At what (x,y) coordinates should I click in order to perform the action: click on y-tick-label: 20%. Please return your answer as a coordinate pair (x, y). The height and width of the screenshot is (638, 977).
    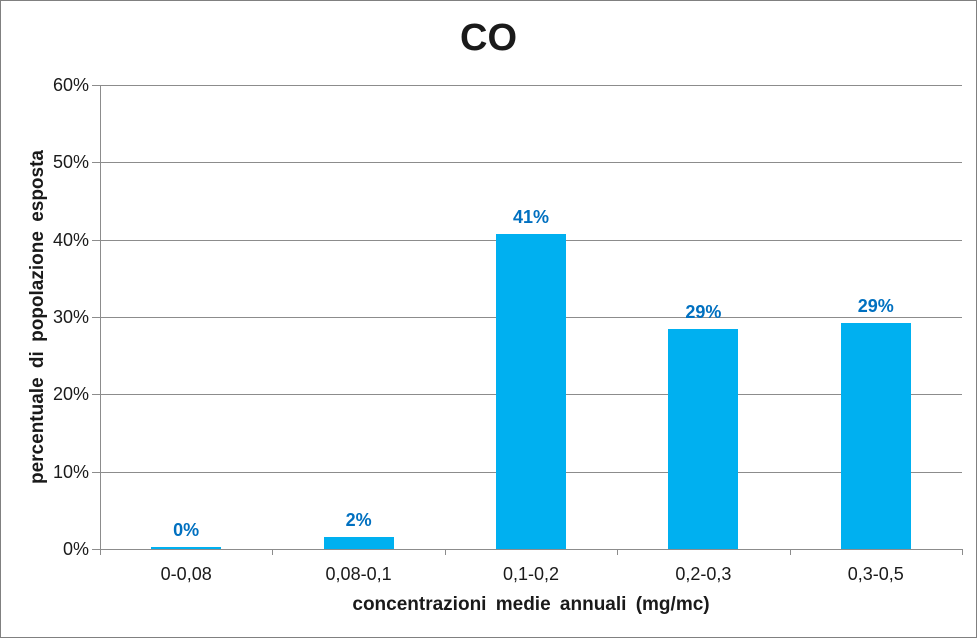
    Looking at the image, I should click on (70, 394).